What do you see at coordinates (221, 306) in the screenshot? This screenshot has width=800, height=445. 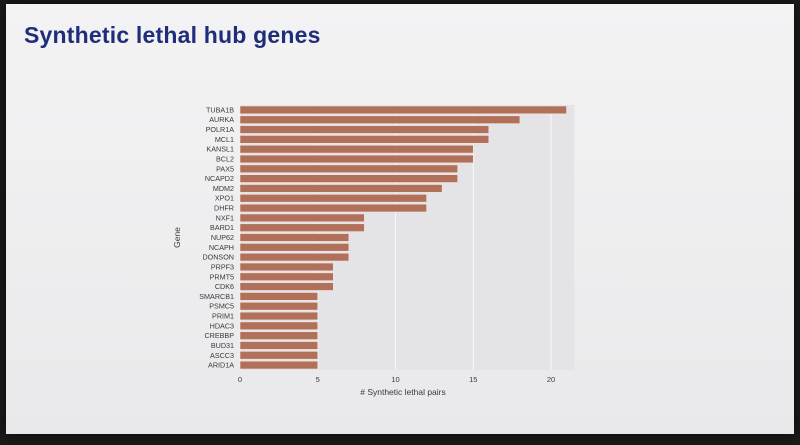 I see `category-label: PSMC5` at bounding box center [221, 306].